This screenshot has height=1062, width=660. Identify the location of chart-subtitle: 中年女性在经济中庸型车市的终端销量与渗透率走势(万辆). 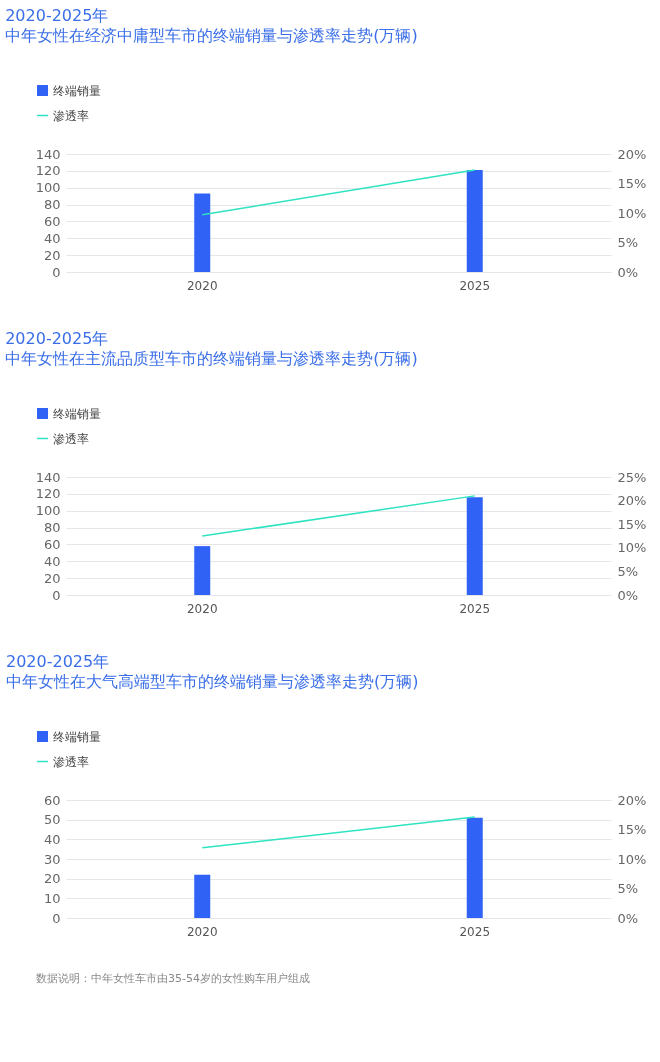
(211, 35).